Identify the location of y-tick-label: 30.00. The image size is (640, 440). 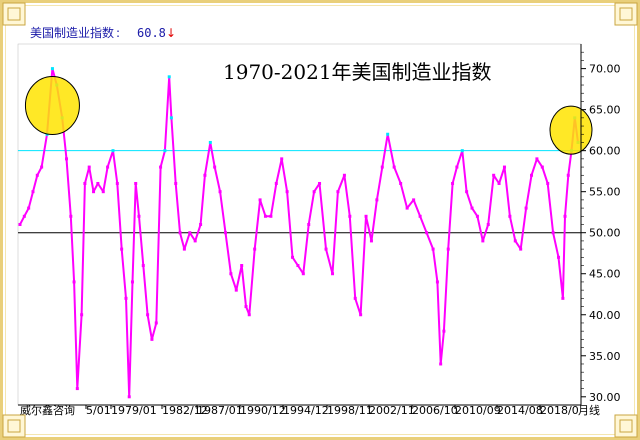
(605, 397).